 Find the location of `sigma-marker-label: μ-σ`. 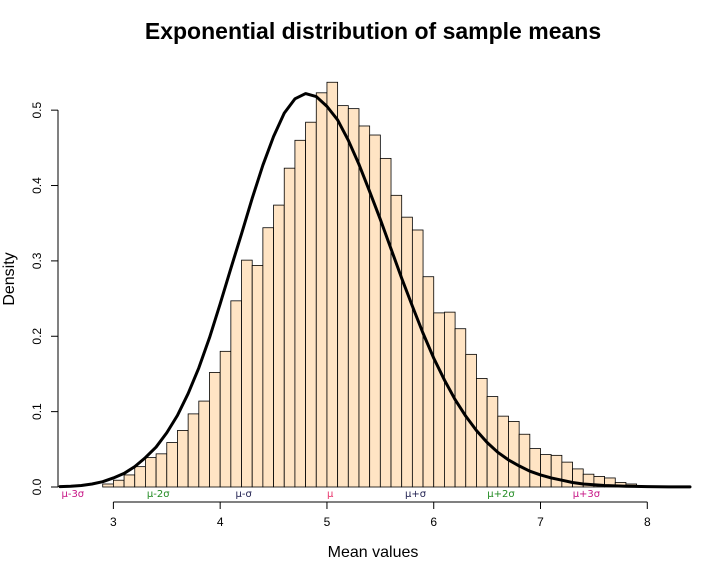

sigma-marker-label: μ-σ is located at coordinates (244, 494).